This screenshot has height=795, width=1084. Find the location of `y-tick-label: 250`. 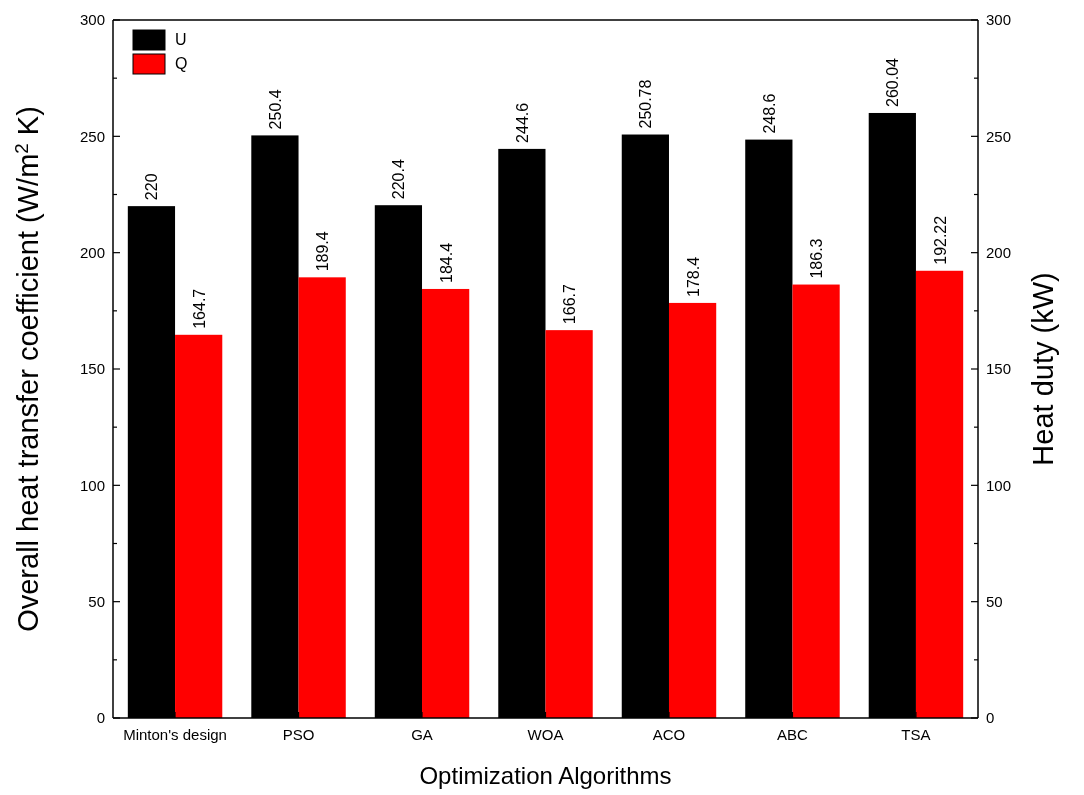

y-tick-label: 250 is located at coordinates (92, 136).